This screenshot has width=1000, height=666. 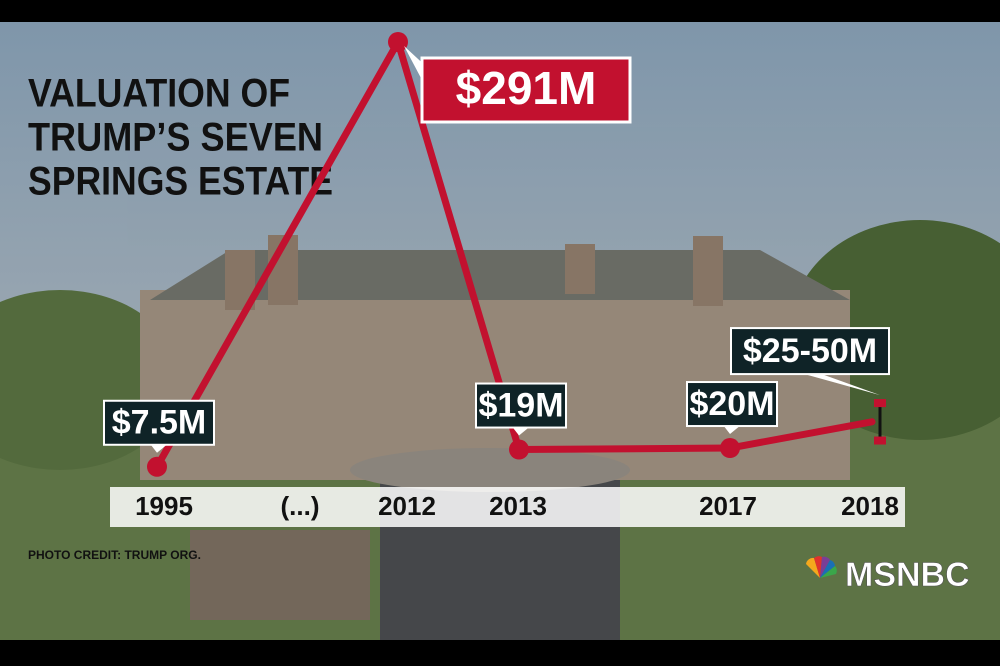 I want to click on x-tick-label: 2013, so click(x=518, y=506).